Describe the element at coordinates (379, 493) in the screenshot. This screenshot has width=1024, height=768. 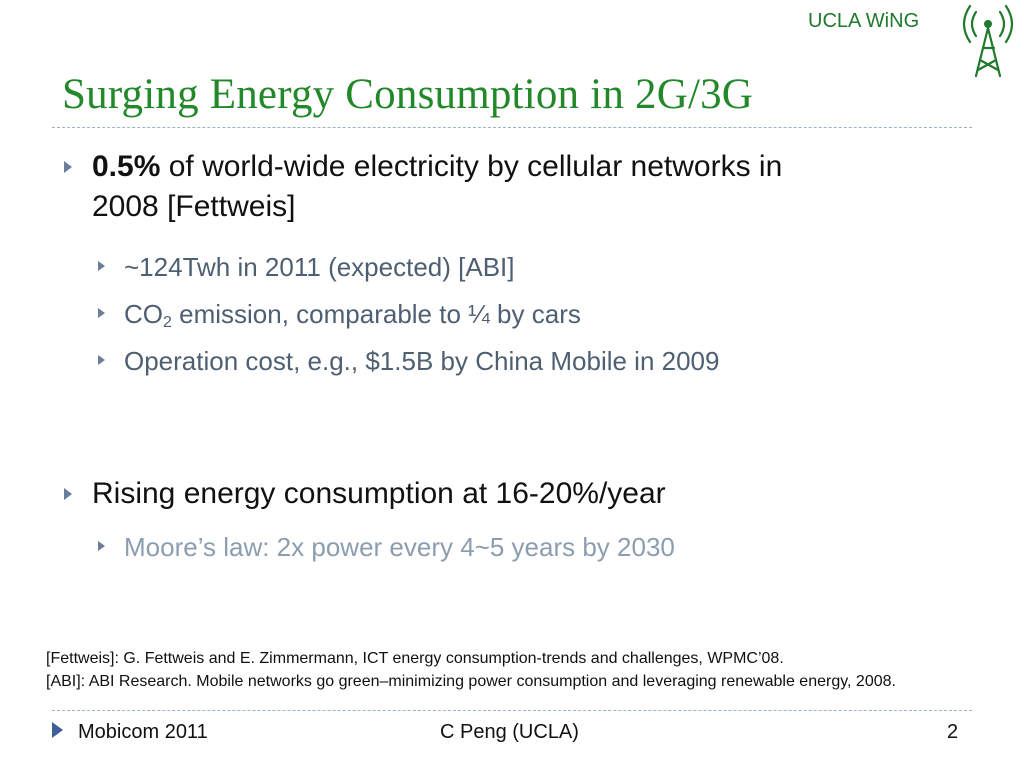
I see `bullet-2: Rising energy consumption at 16-20%/year` at that location.